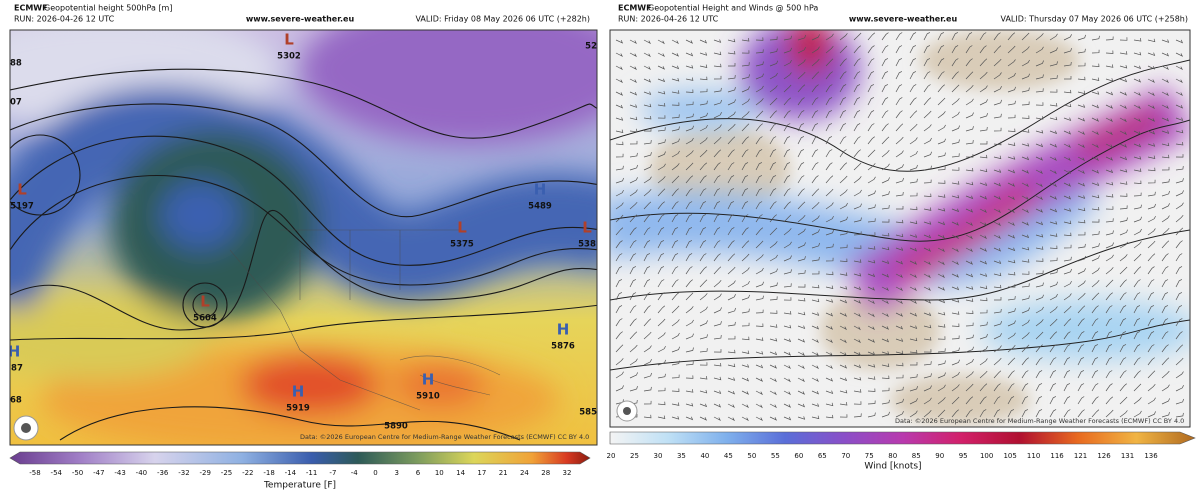 The width and height of the screenshot is (1202, 499). I want to click on colorbar-tick-label: -50, so click(77, 473).